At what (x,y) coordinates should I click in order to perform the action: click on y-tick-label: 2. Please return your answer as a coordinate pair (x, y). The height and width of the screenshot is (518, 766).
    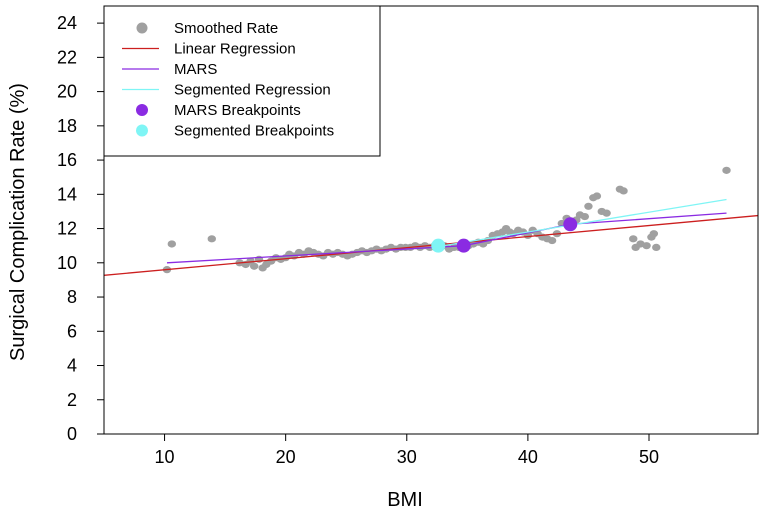
    Looking at the image, I should click on (72, 400).